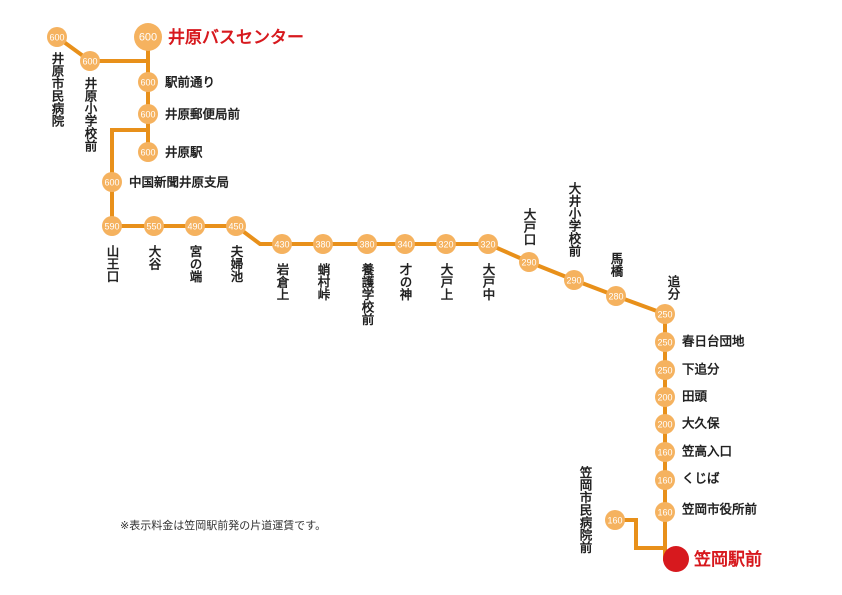  Describe the element at coordinates (203, 114) in the screenshot. I see `stop-name: 井原郵便局前` at that location.